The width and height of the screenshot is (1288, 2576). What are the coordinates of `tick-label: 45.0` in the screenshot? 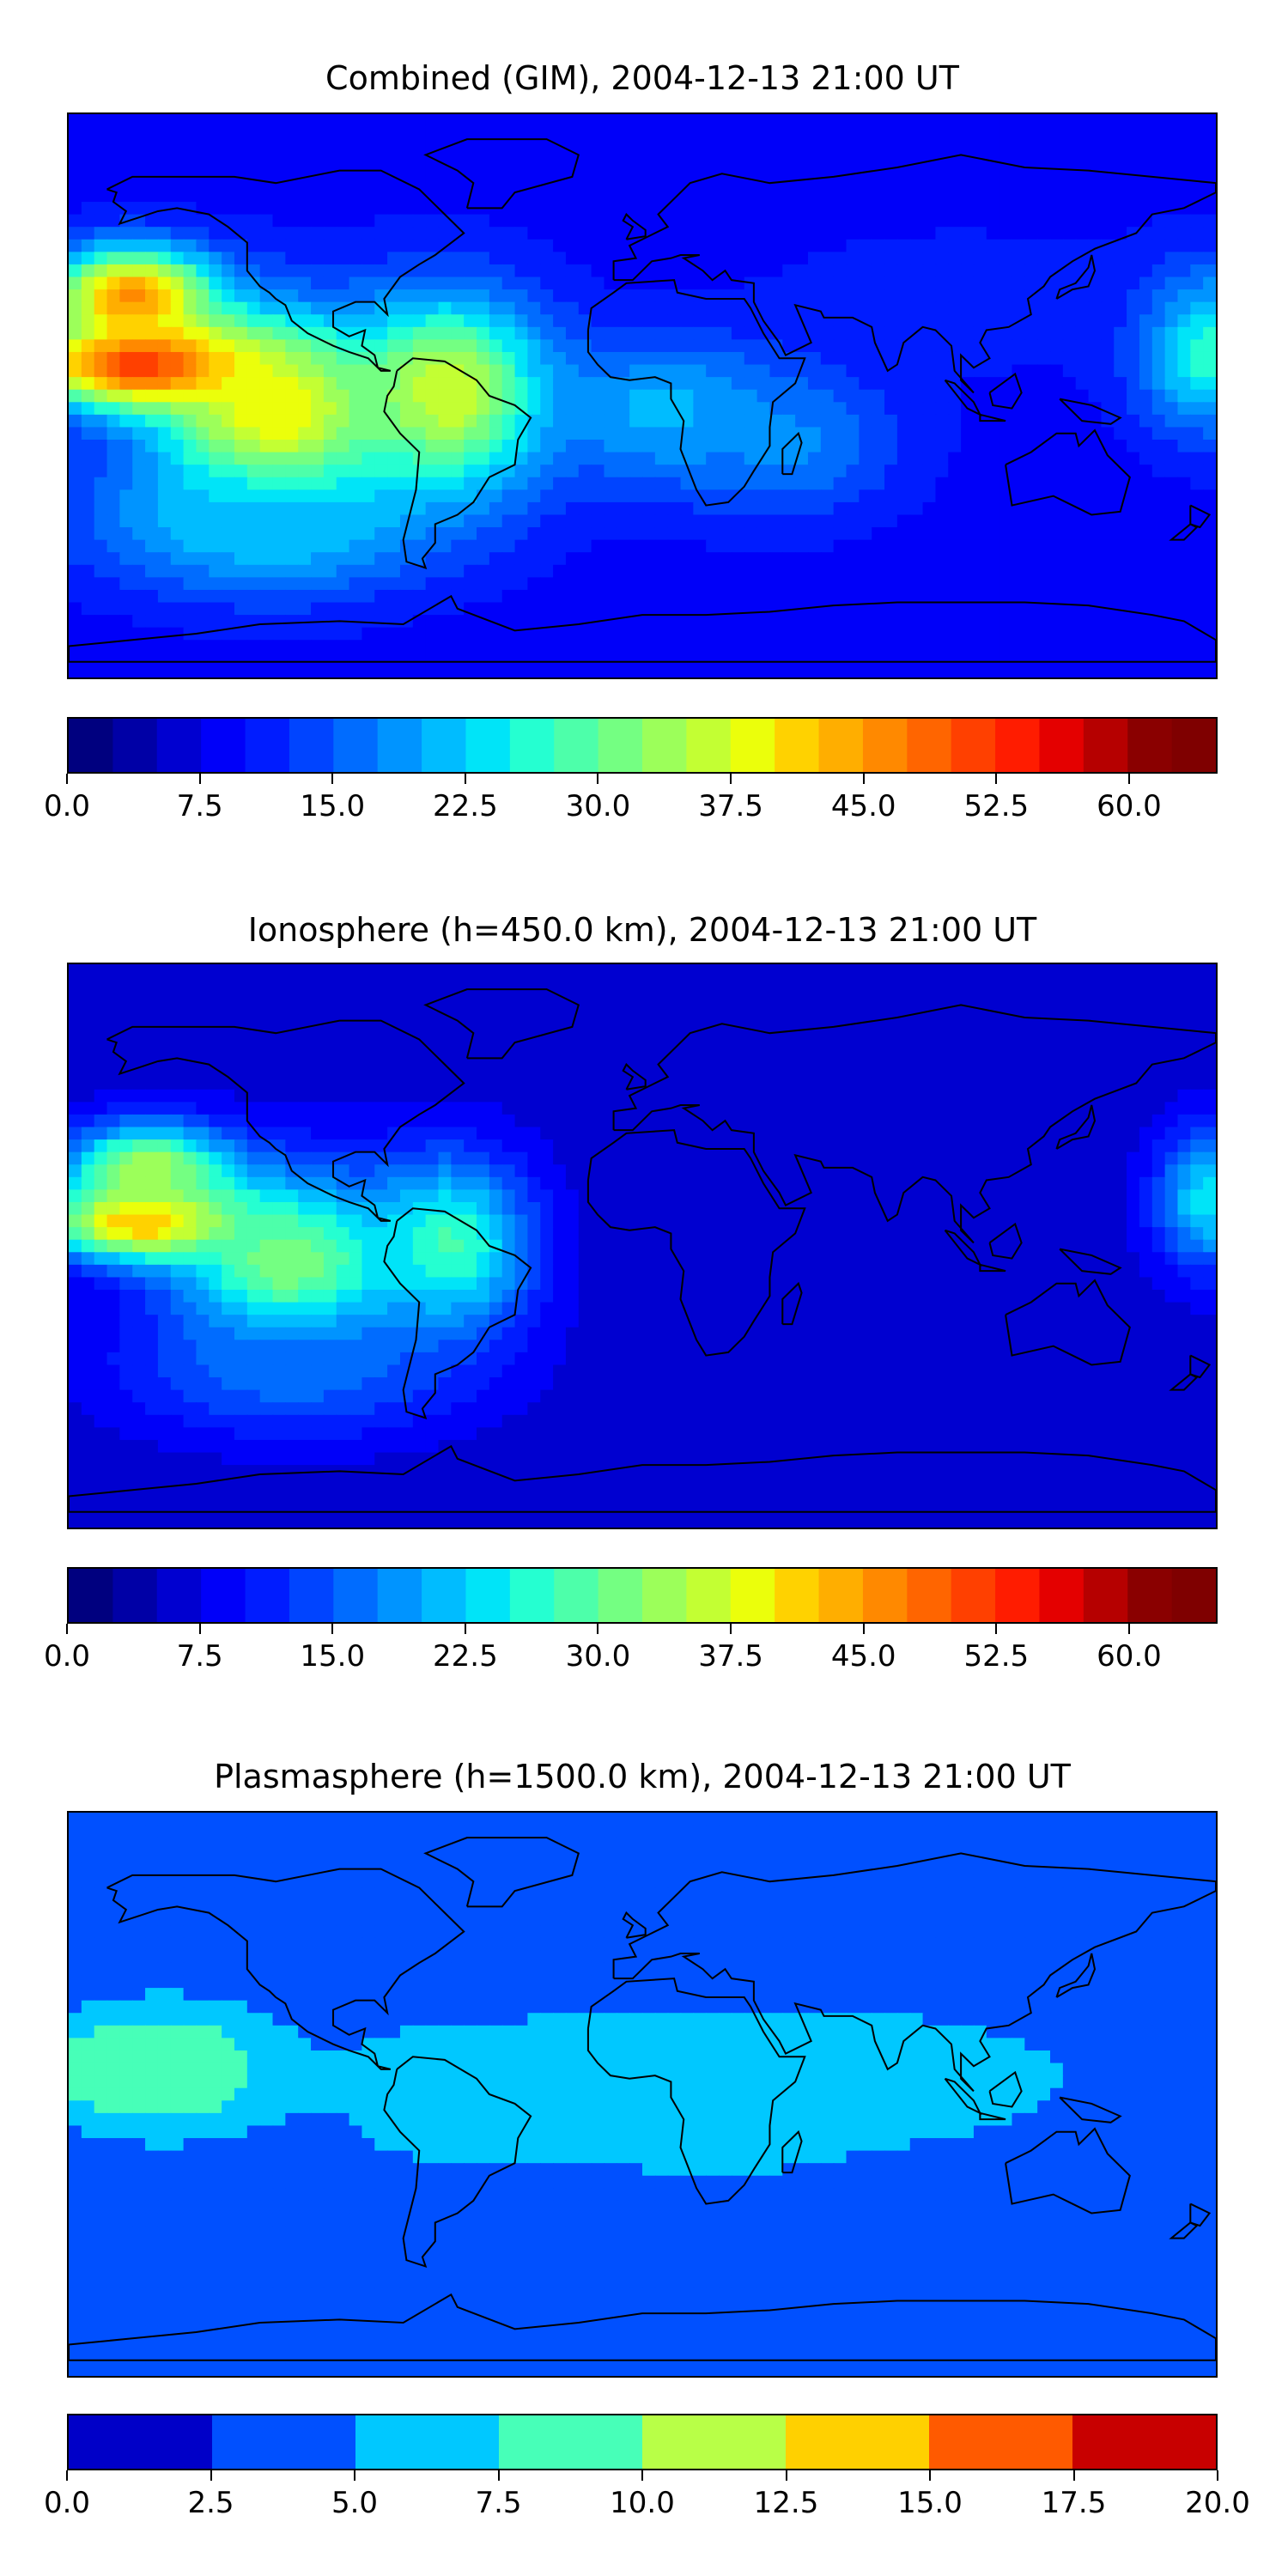 It's located at (863, 806).